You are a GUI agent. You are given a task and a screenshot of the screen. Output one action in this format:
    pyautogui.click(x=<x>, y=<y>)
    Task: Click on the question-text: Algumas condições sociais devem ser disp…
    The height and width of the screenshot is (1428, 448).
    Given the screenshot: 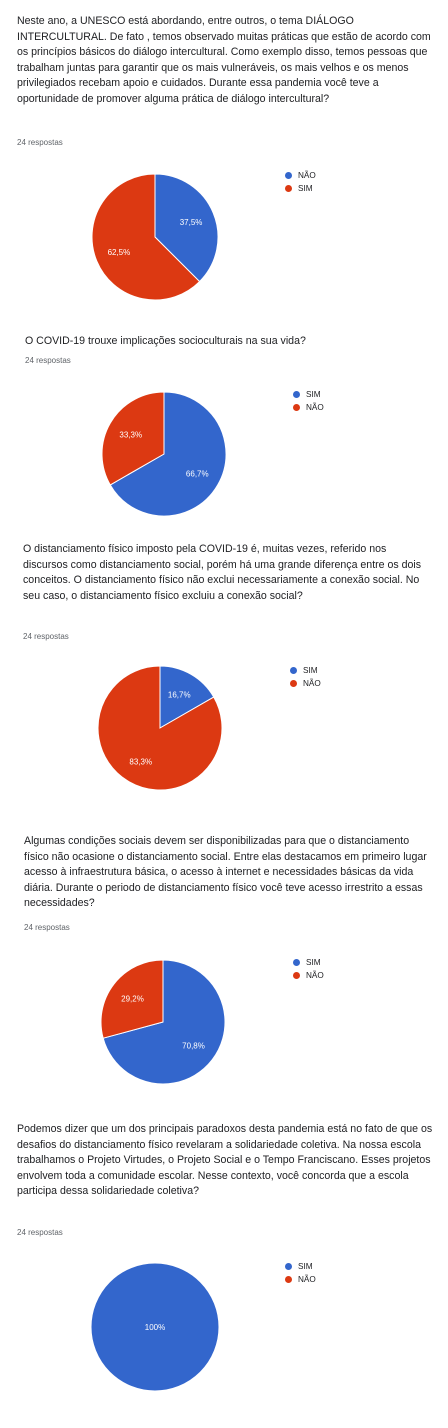 What is the action you would take?
    pyautogui.click(x=225, y=872)
    